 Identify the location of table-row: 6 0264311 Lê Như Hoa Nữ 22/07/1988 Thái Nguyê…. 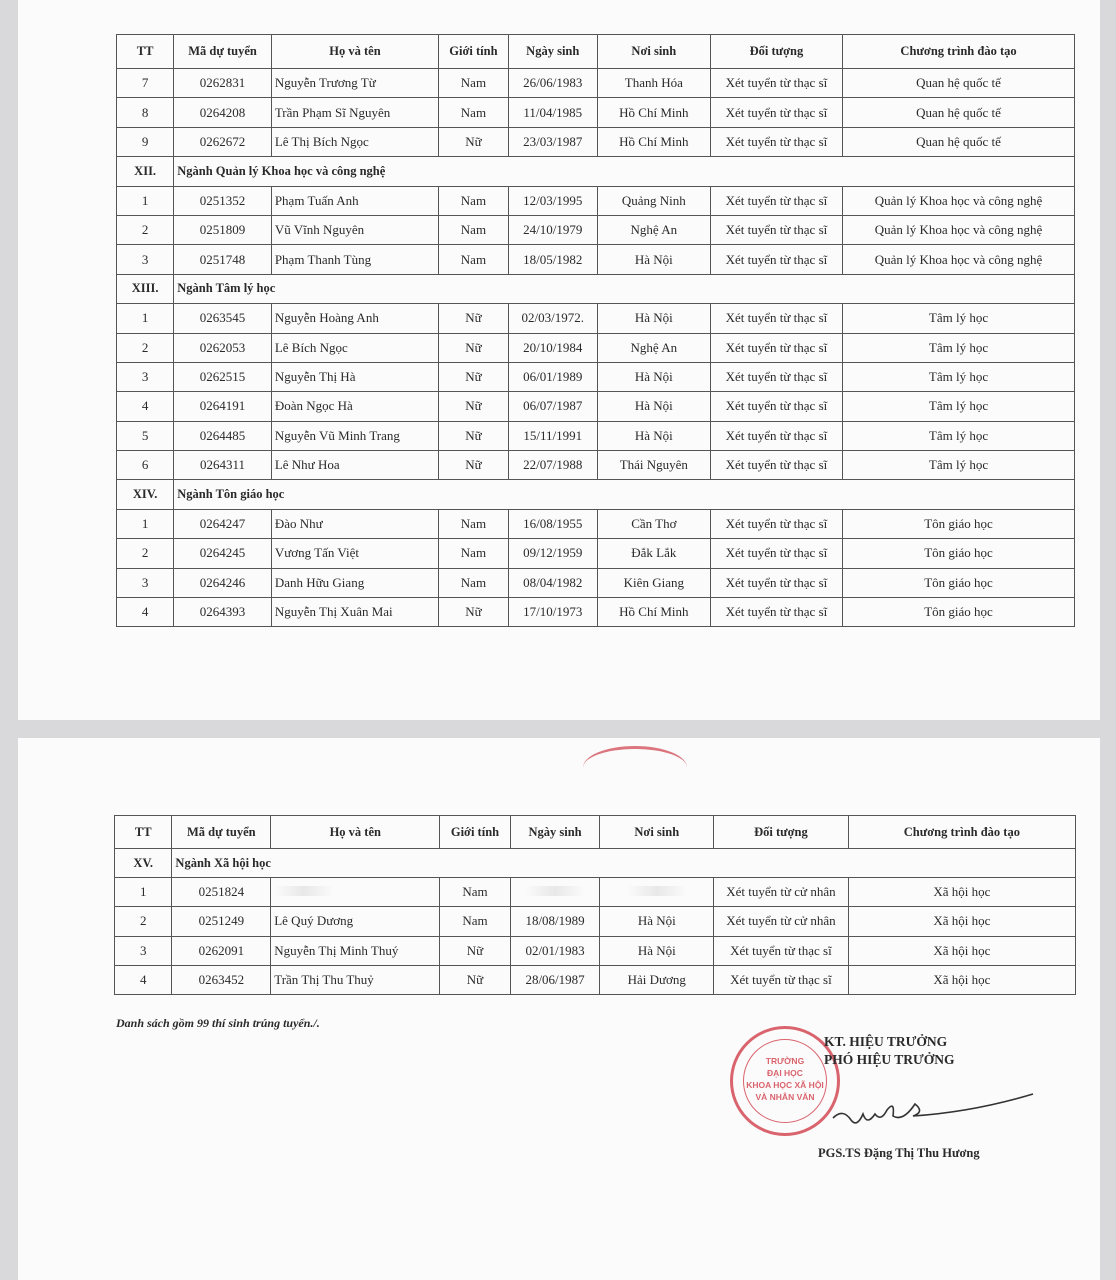
(595, 465).